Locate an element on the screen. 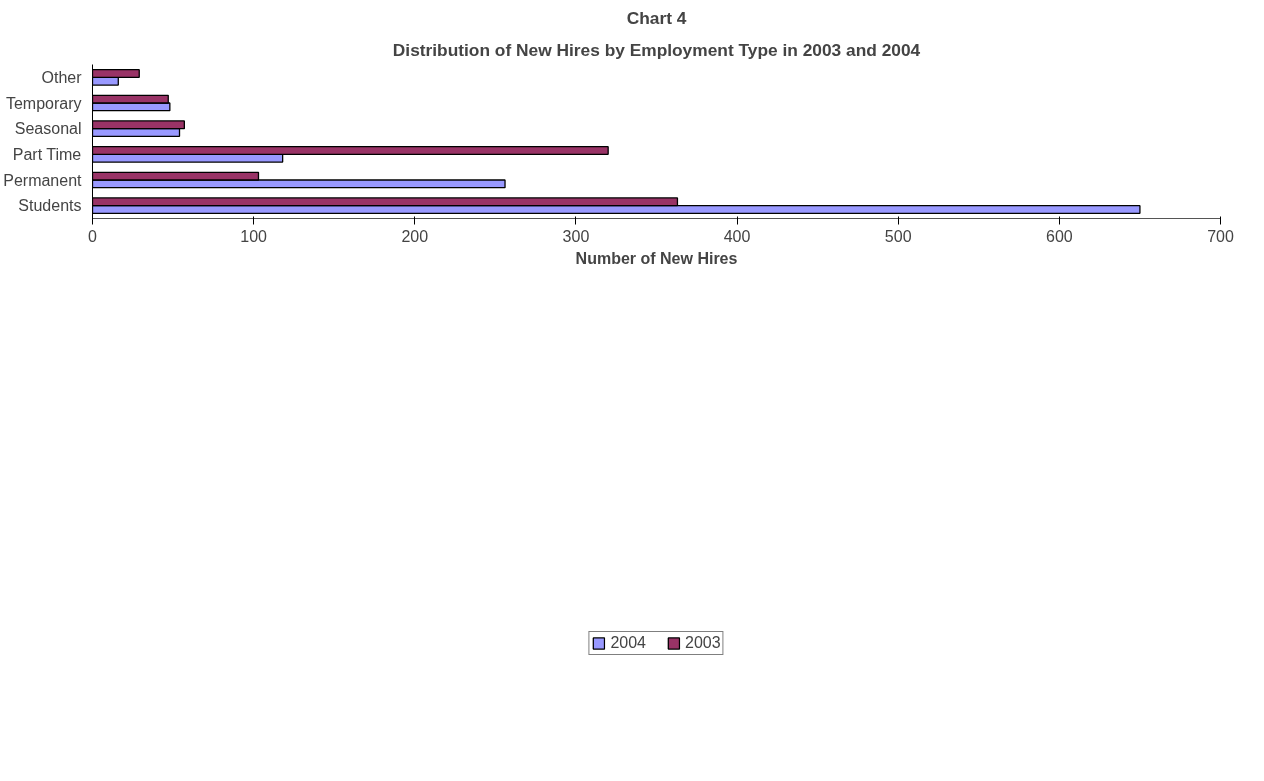 This screenshot has width=1264, height=781. x-tick-label: 0 is located at coordinates (93, 236).